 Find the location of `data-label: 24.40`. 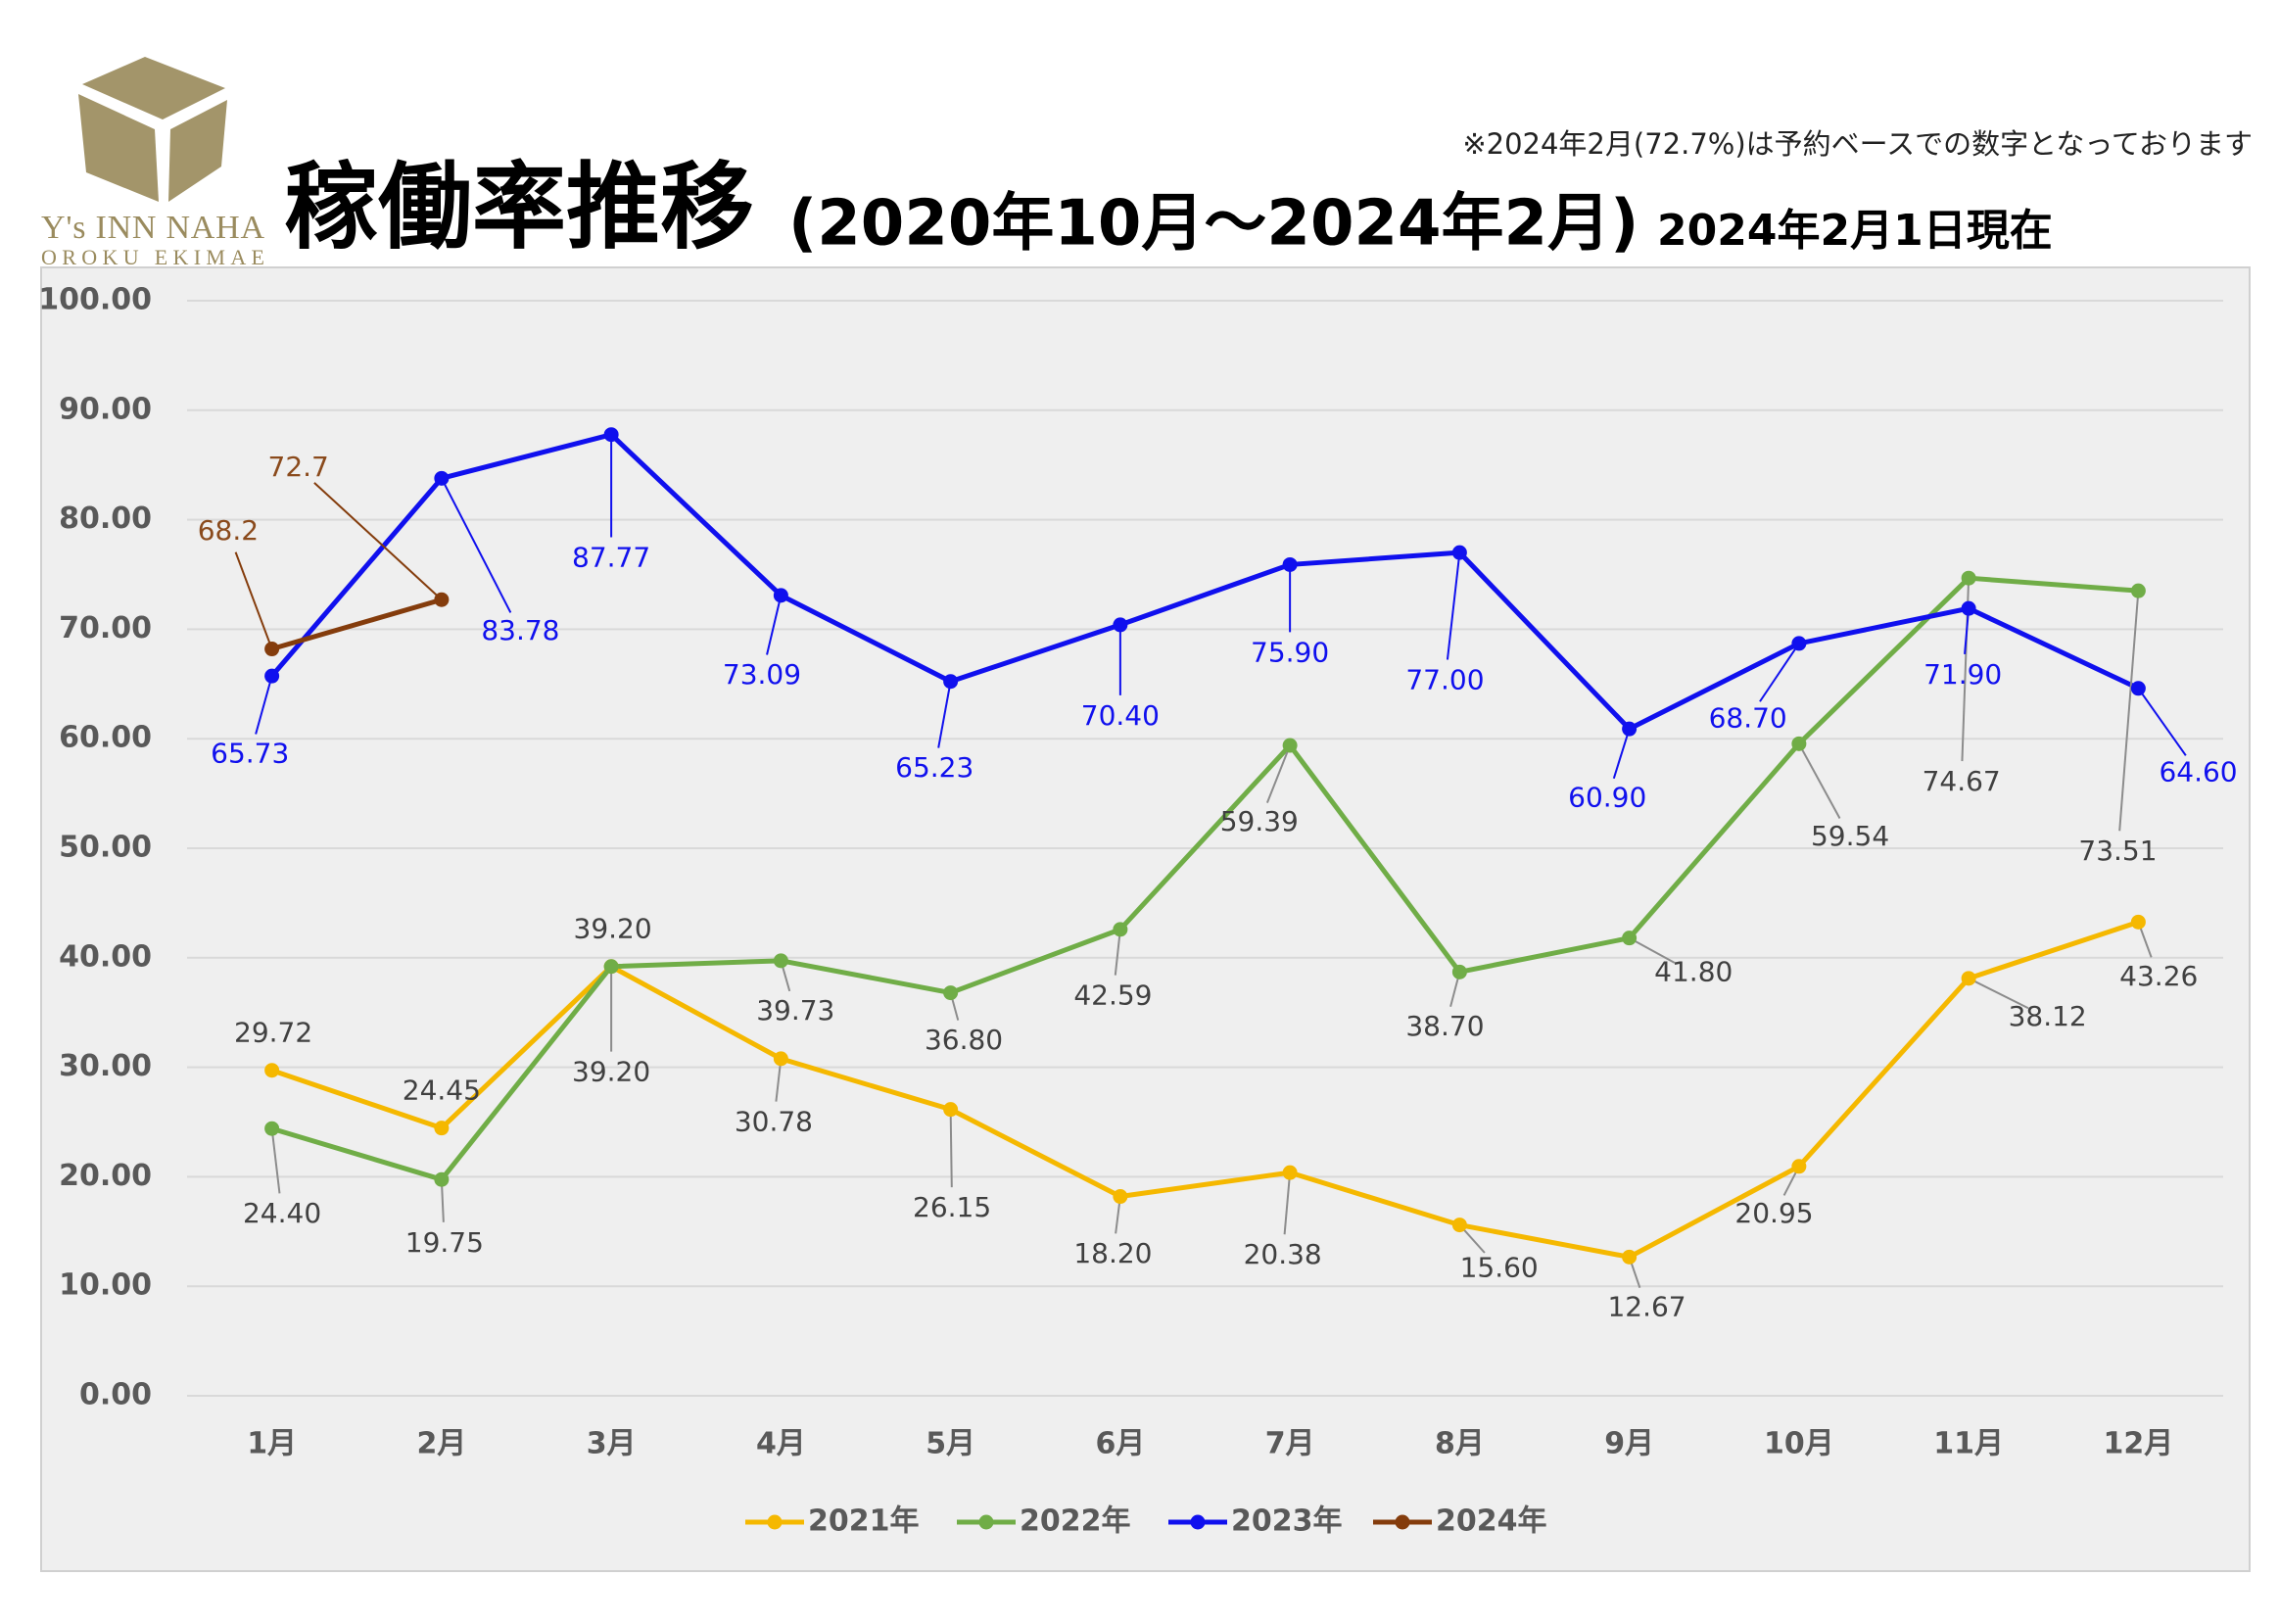

data-label: 24.40 is located at coordinates (282, 1213).